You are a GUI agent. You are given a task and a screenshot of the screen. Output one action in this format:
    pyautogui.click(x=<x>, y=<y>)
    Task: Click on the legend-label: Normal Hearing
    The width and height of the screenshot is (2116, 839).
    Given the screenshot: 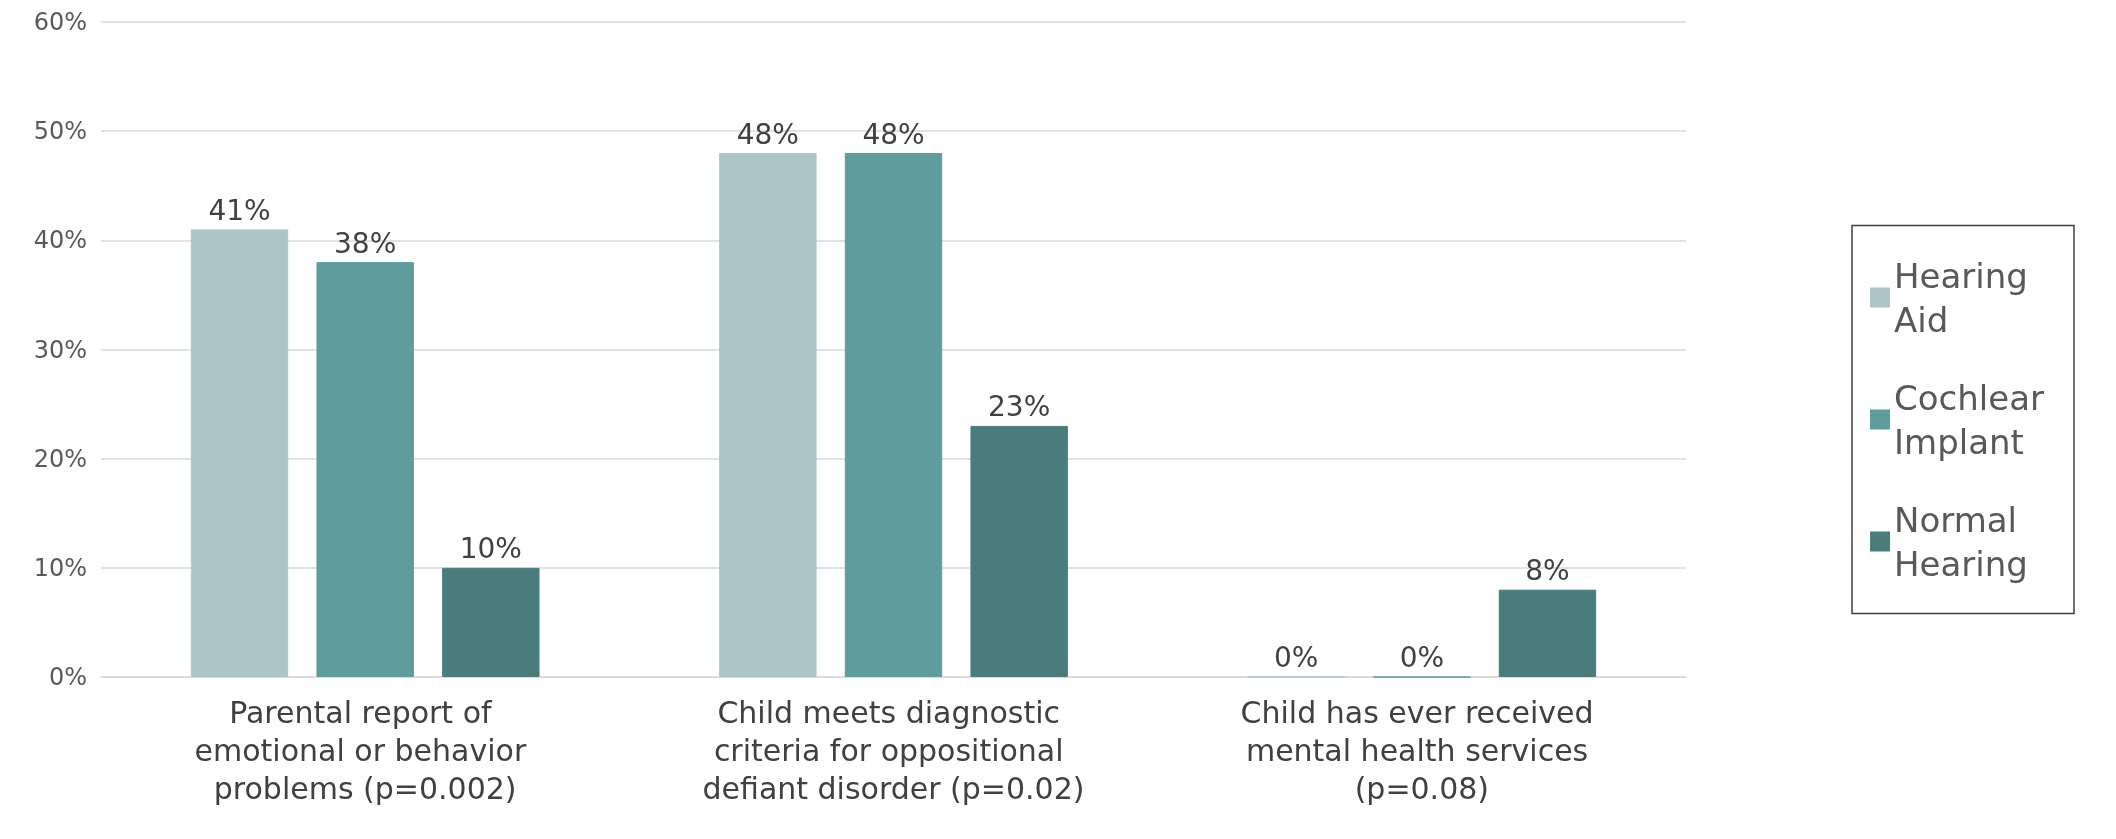 What is the action you would take?
    pyautogui.click(x=1961, y=541)
    